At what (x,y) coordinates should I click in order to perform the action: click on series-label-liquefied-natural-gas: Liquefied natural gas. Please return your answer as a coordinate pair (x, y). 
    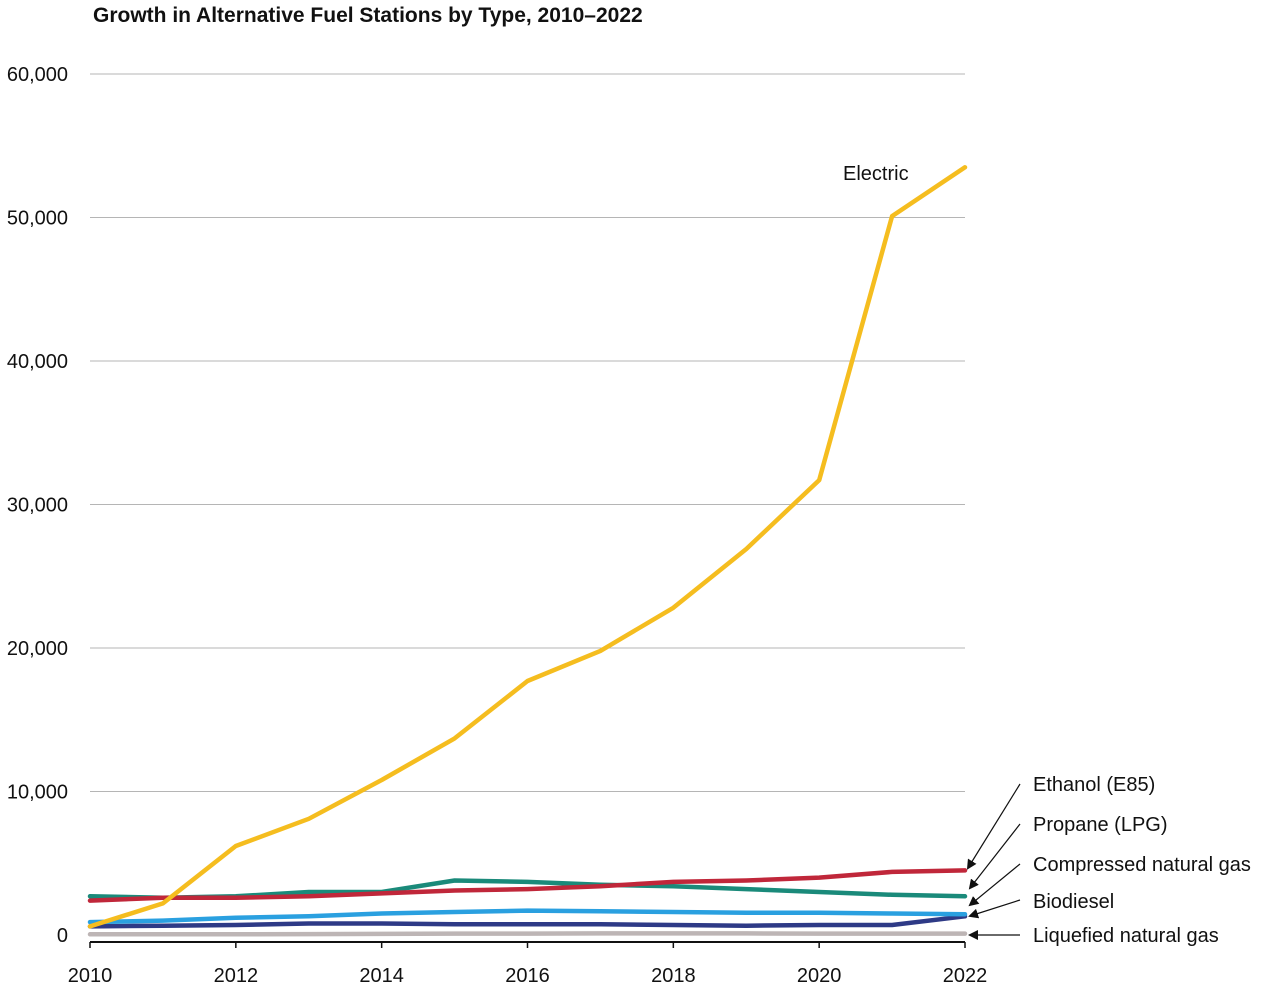
    Looking at the image, I should click on (1126, 936).